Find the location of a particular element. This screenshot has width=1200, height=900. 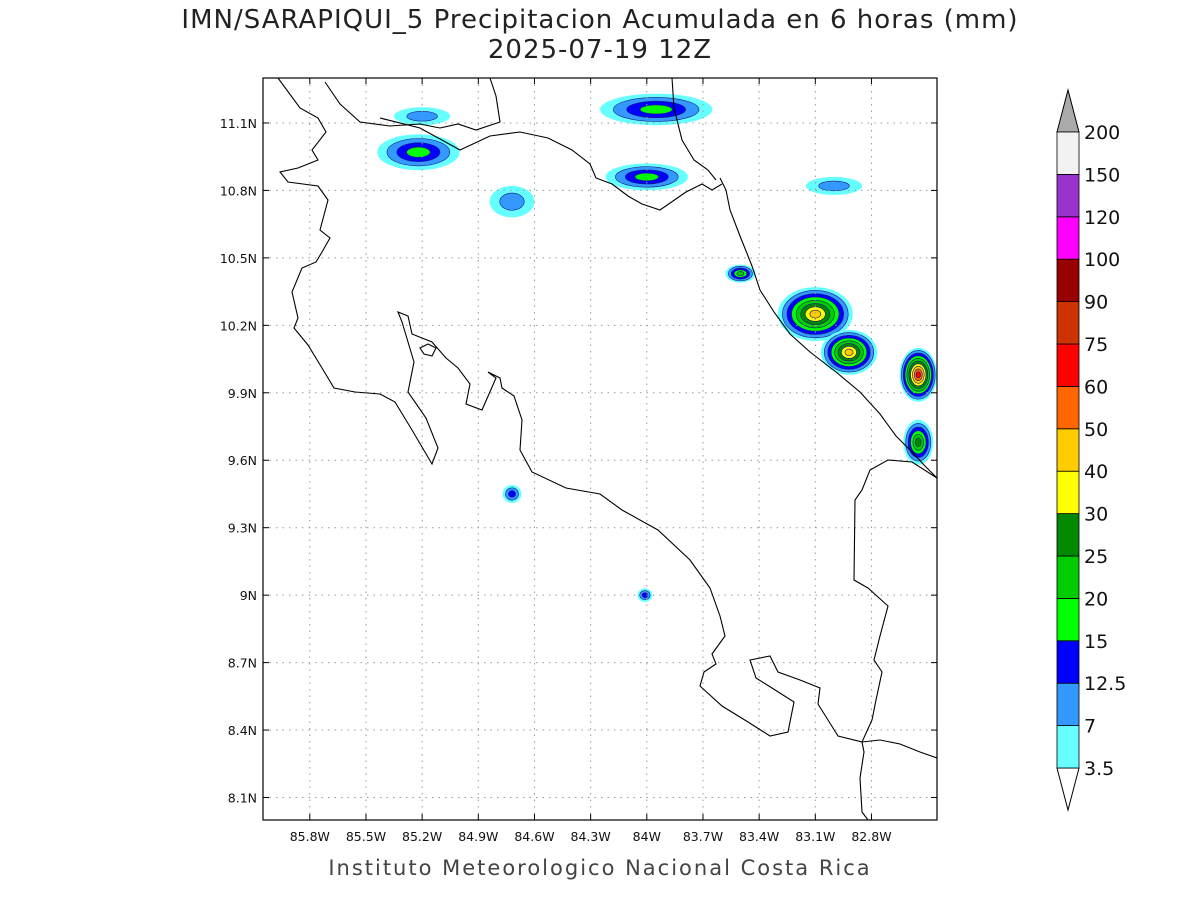

colorbar-label: 120 is located at coordinates (1102, 218).